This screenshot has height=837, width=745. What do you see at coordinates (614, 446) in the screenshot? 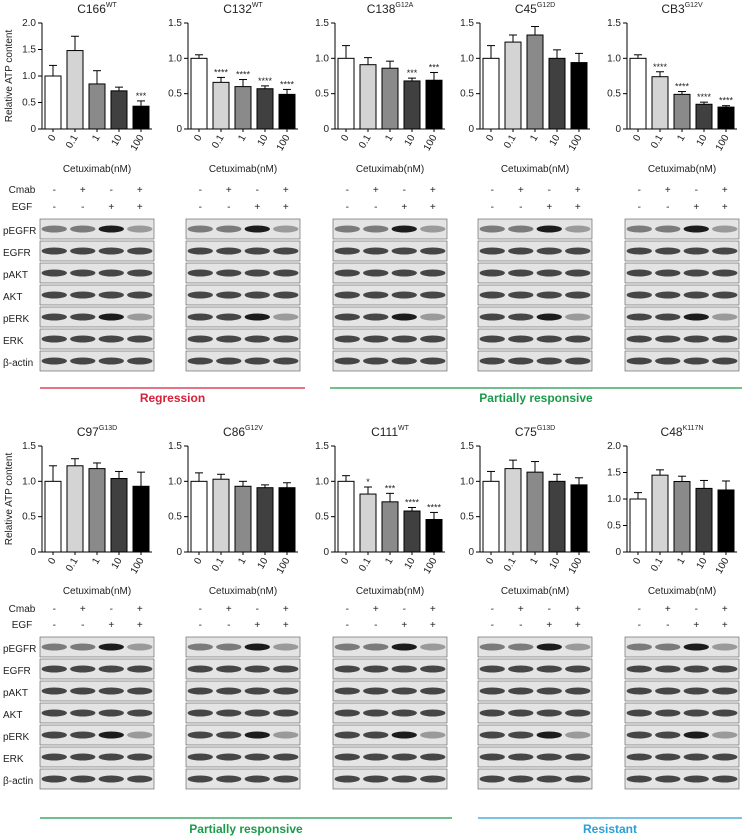
I see `y-tick-label: 2.0` at bounding box center [614, 446].